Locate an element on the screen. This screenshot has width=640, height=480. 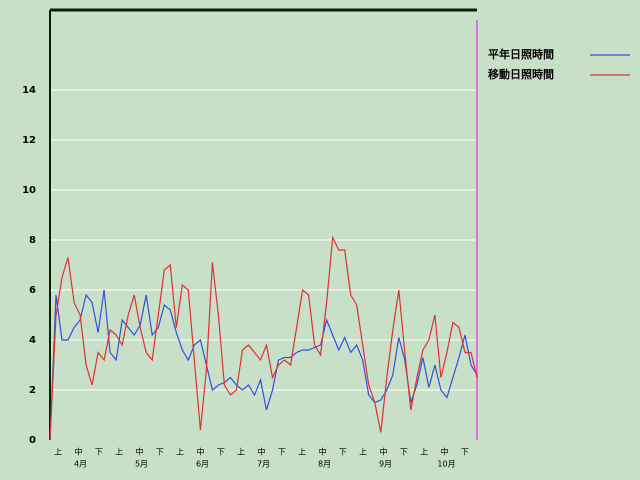
legend-label: 移動日照時間 is located at coordinates (521, 74).